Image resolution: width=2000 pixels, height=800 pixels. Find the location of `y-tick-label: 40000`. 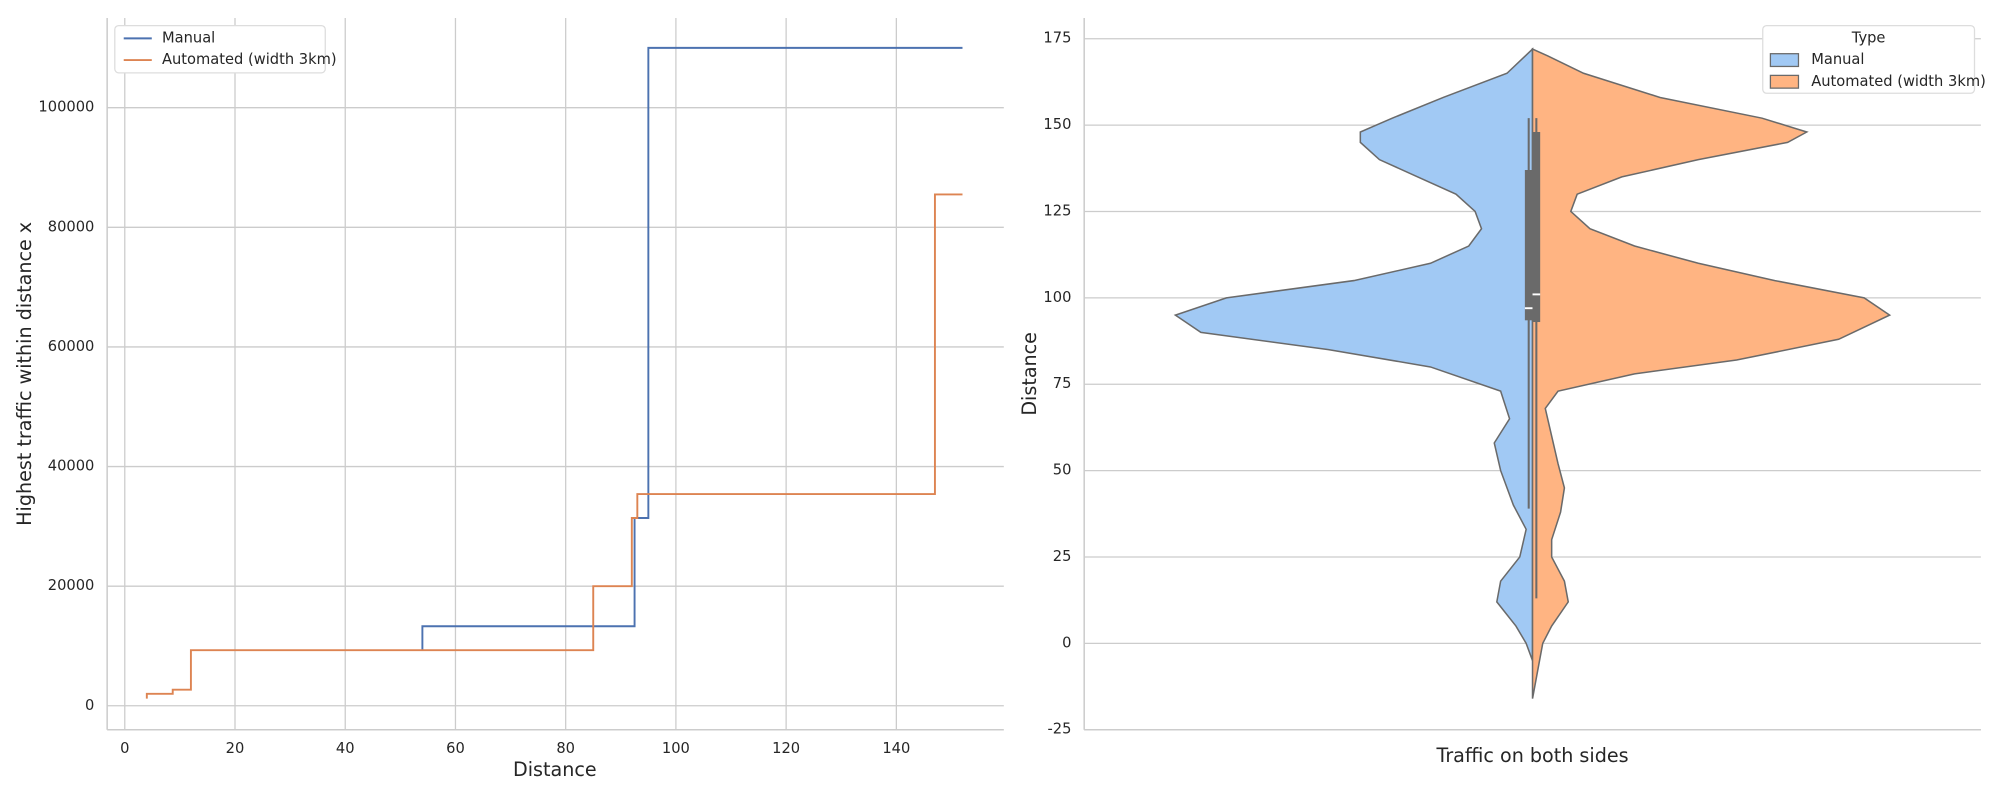

y-tick-label: 40000 is located at coordinates (71, 466).